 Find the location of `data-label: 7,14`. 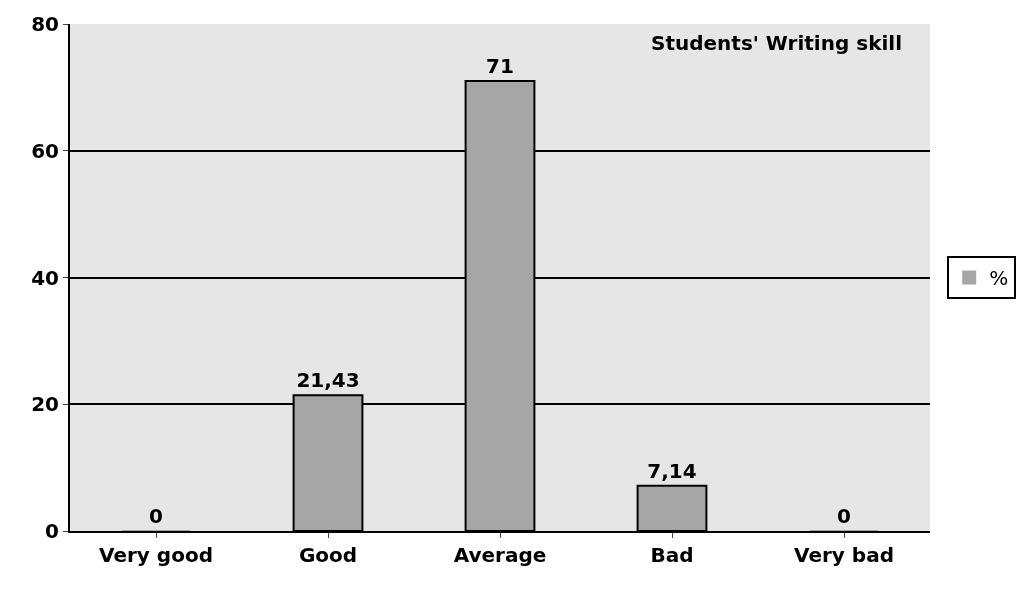

data-label: 7,14 is located at coordinates (672, 470).